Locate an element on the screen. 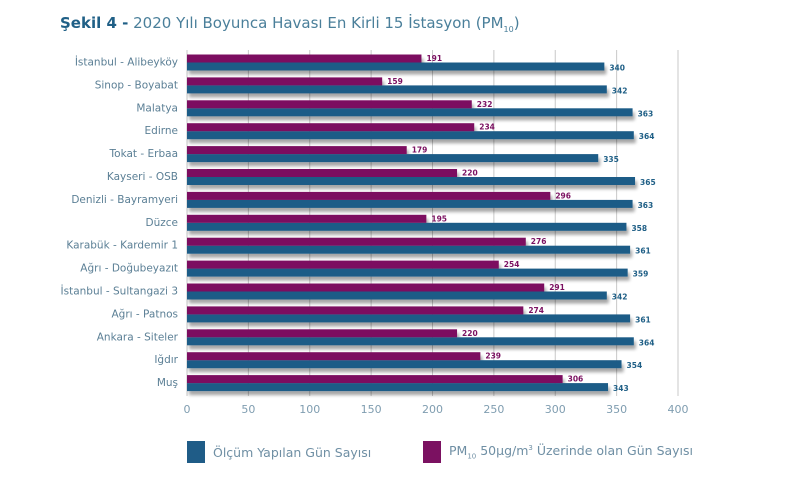 The width and height of the screenshot is (787, 486). data-label-exceed: 274 is located at coordinates (536, 310).